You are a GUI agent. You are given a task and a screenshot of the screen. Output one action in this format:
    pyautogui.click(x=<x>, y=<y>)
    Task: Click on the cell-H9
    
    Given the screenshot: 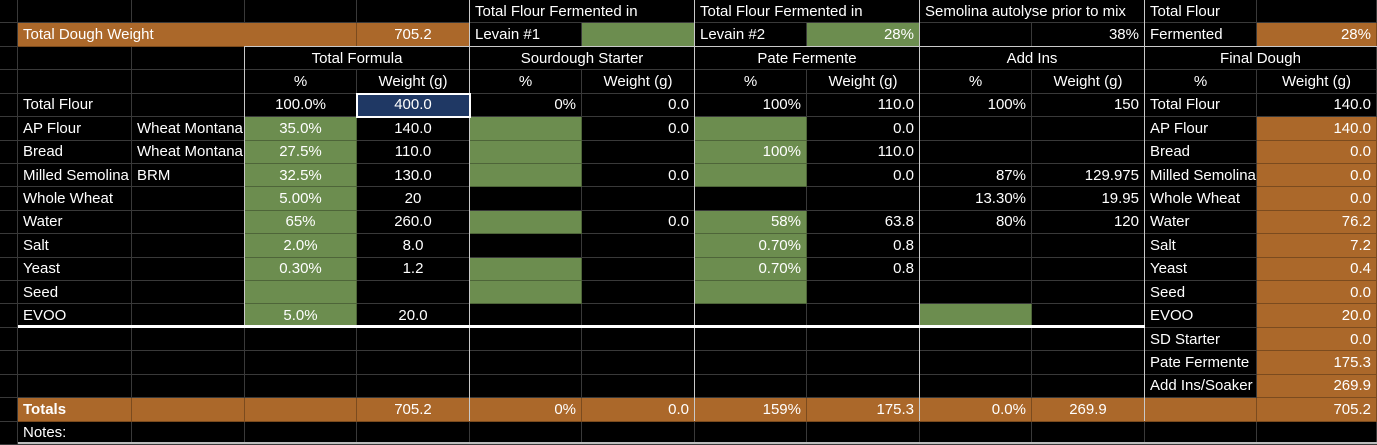 What is the action you would take?
    pyautogui.click(x=751, y=199)
    